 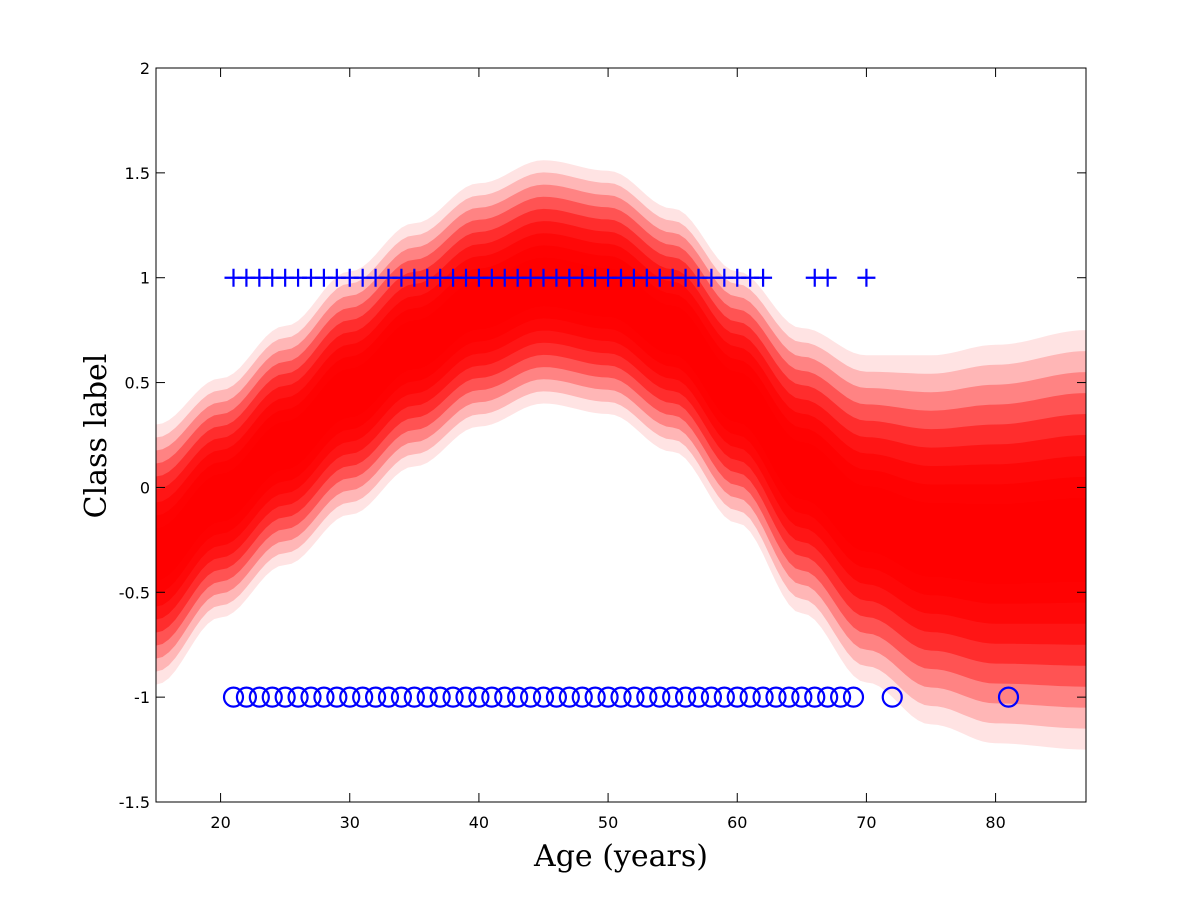 What do you see at coordinates (866, 822) in the screenshot?
I see `x-tick-label: 70` at bounding box center [866, 822].